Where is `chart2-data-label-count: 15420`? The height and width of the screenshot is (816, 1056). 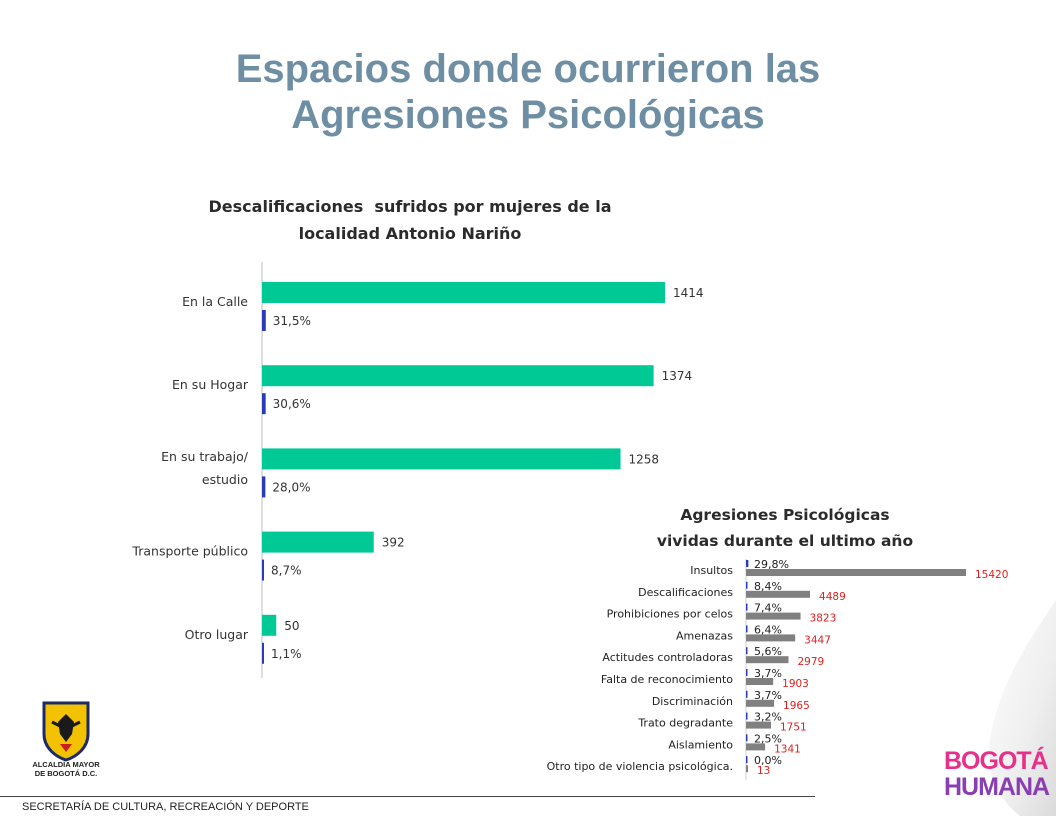 chart2-data-label-count: 15420 is located at coordinates (991, 575).